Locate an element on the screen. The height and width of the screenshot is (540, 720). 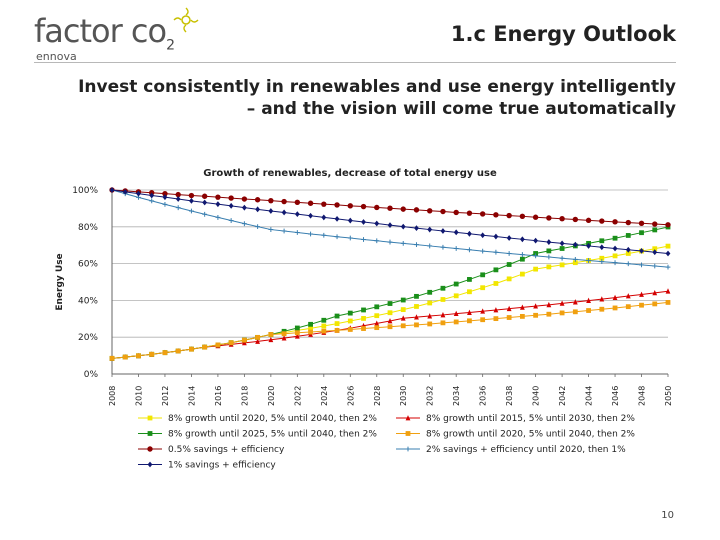
sun-swirl-icon is located at coordinates (186, 20).